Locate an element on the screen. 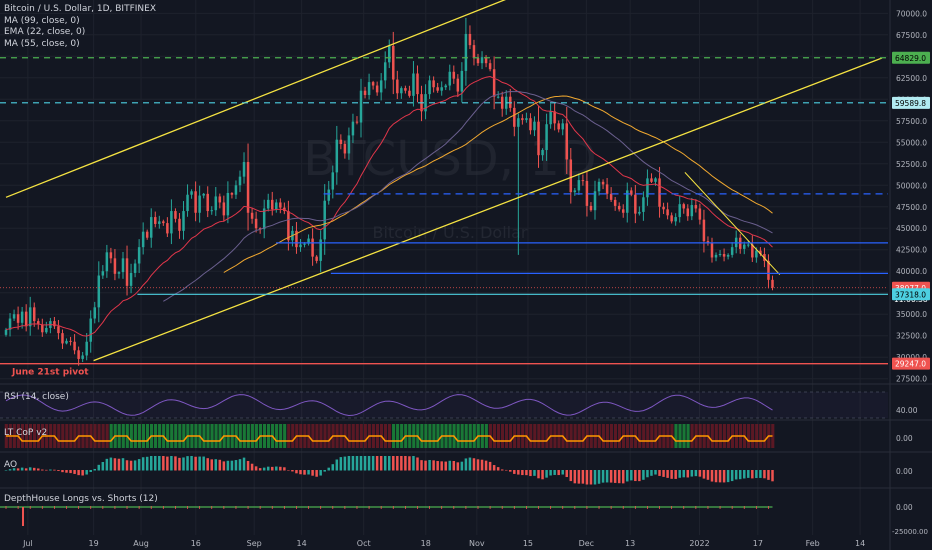 The height and width of the screenshot is (550, 932). y-tick-label: 52500.0 is located at coordinates (911, 164).